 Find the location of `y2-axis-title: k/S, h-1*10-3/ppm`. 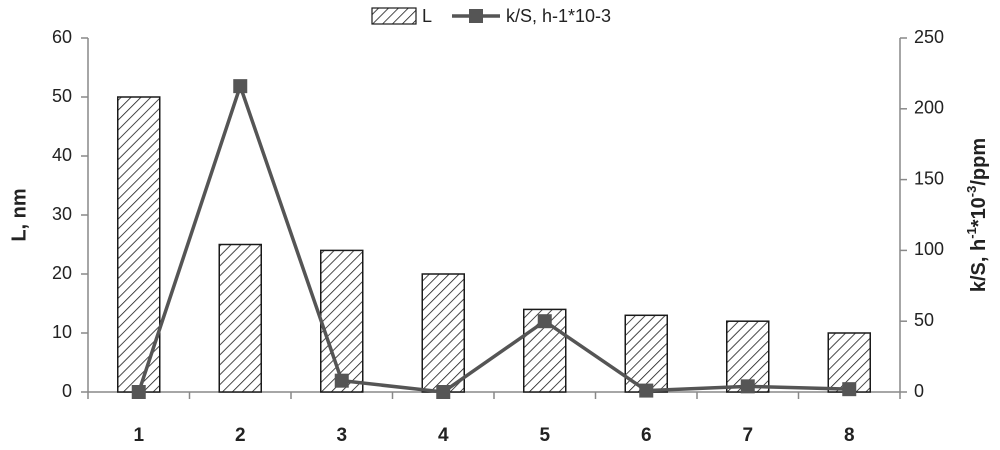

y2-axis-title: k/S, h-1*10-3/ppm is located at coordinates (977, 215).